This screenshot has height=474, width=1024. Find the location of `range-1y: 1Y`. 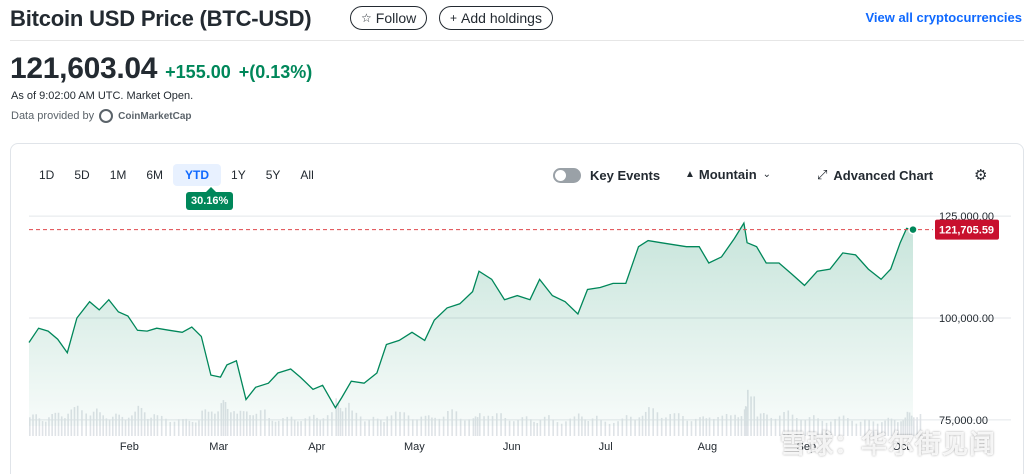

range-1y: 1Y is located at coordinates (238, 175).